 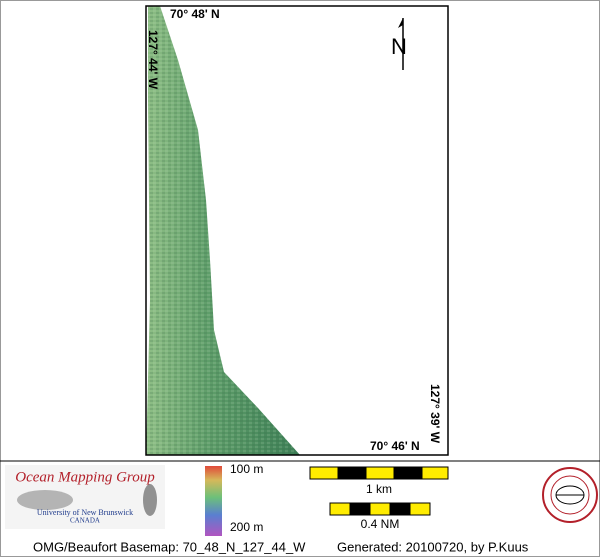 I want to click on north-arrow: N, so click(x=399, y=44).